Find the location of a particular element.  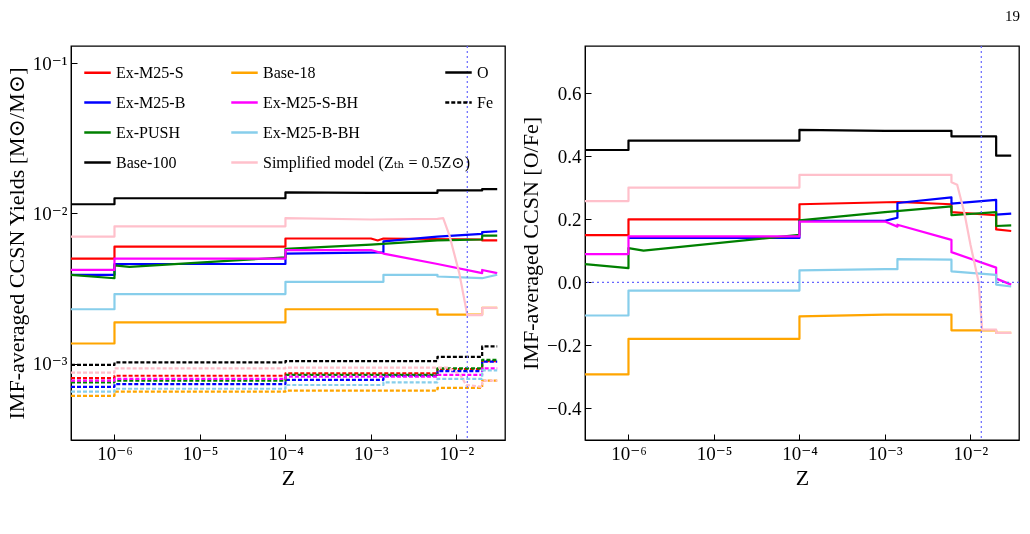

legend-label: Base-18 is located at coordinates (289, 72).